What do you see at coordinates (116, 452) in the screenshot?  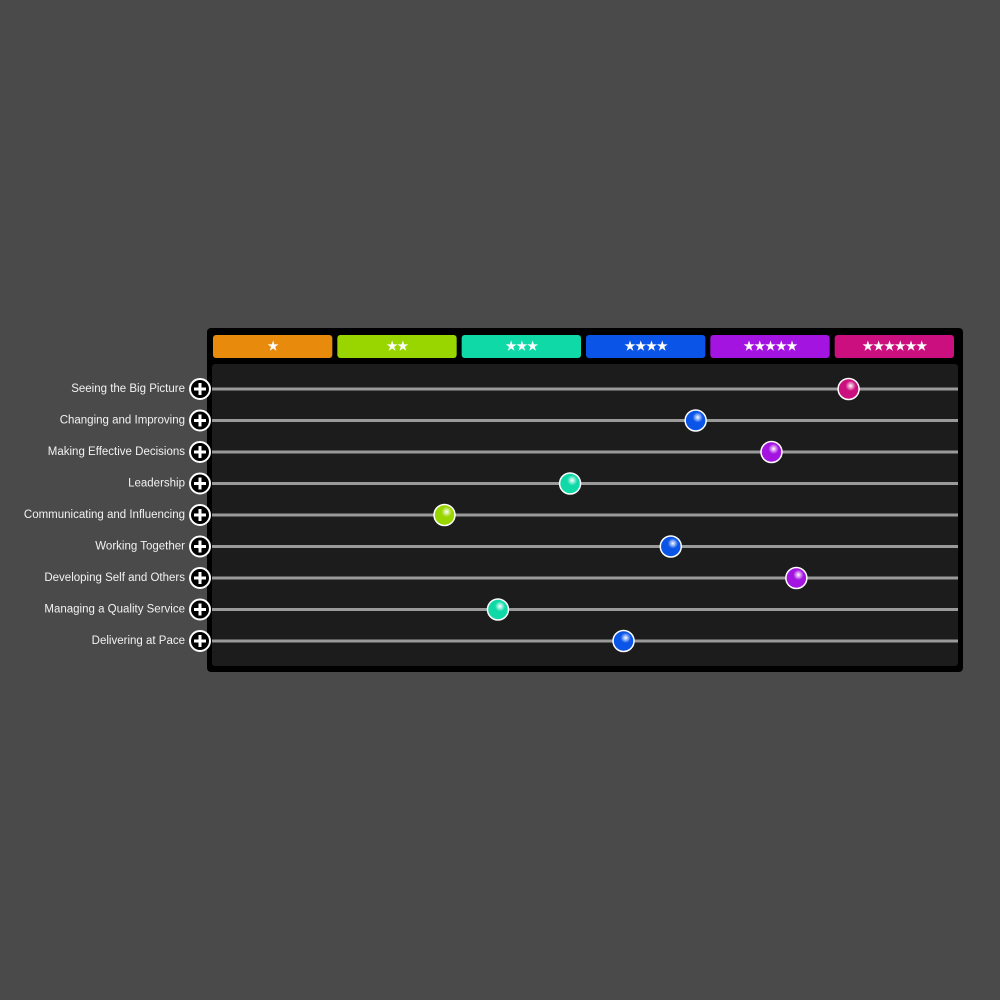 I see `row-label: Making Effective Decisions` at bounding box center [116, 452].